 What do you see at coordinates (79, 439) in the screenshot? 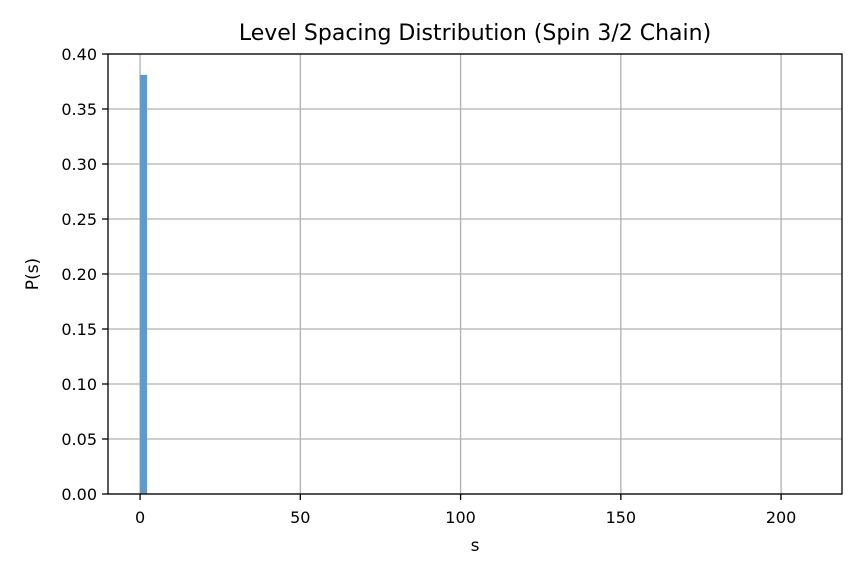
I see `y-tick-label: 0.05` at bounding box center [79, 439].